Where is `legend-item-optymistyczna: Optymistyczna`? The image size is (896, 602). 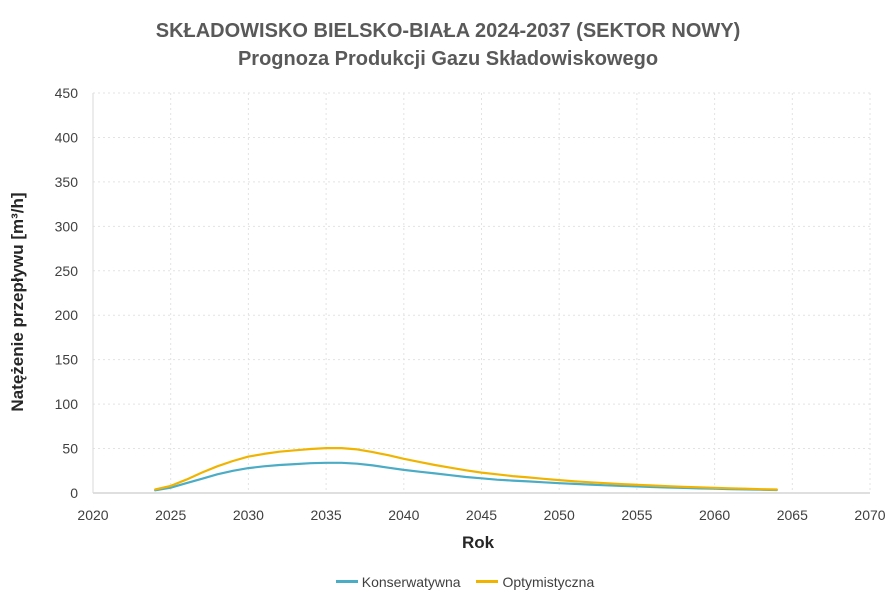 legend-item-optymistyczna: Optymistyczna is located at coordinates (535, 582).